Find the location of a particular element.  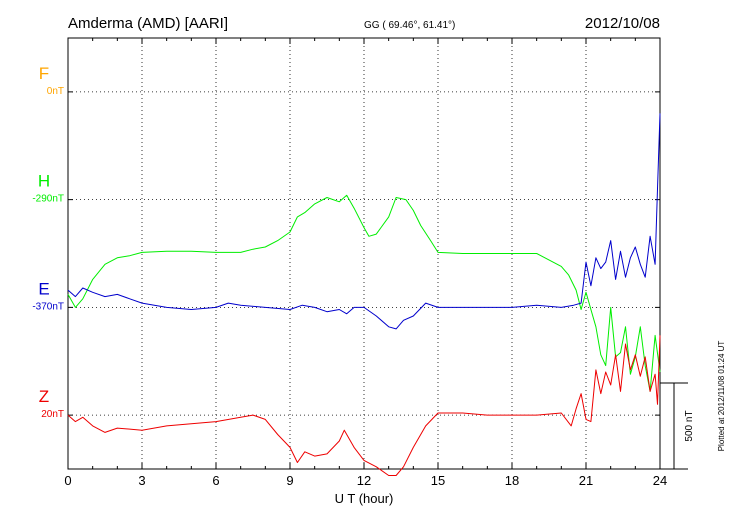

x-tick-label: 18 is located at coordinates (512, 480).